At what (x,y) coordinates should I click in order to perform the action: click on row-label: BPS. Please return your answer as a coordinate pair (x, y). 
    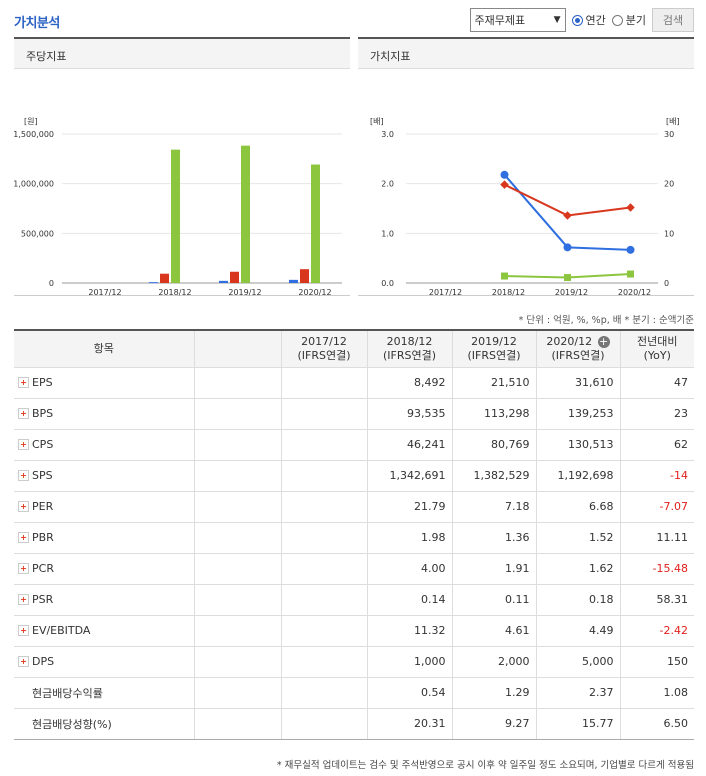
    Looking at the image, I should click on (104, 414).